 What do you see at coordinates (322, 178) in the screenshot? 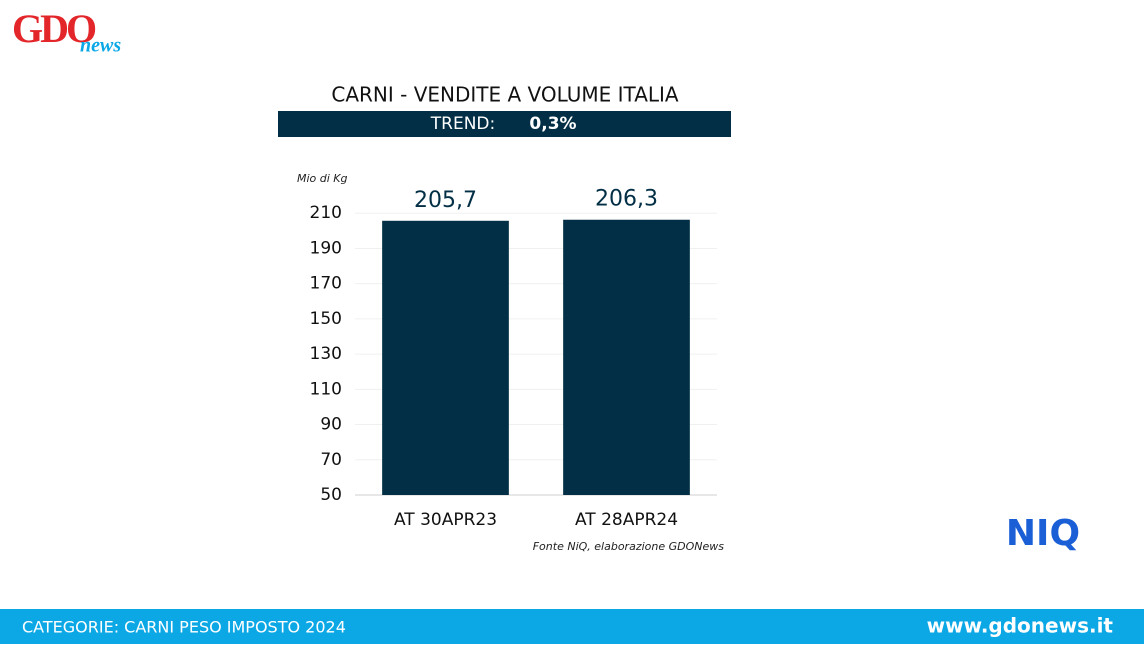
I see `y-axis-label: Mio di Kg` at bounding box center [322, 178].